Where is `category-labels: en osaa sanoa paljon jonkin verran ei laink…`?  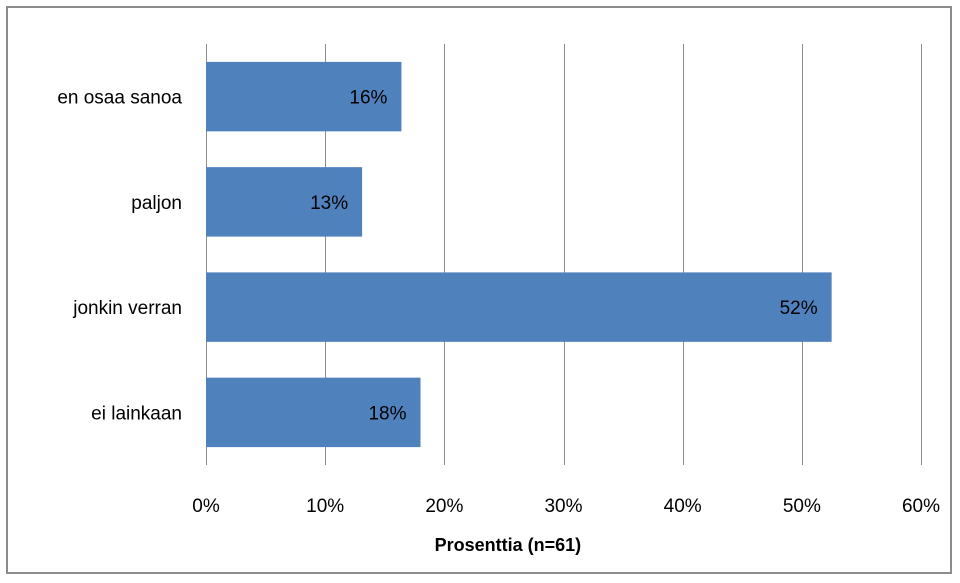 category-labels: en osaa sanoa paljon jonkin verran ei laink… is located at coordinates (119, 256).